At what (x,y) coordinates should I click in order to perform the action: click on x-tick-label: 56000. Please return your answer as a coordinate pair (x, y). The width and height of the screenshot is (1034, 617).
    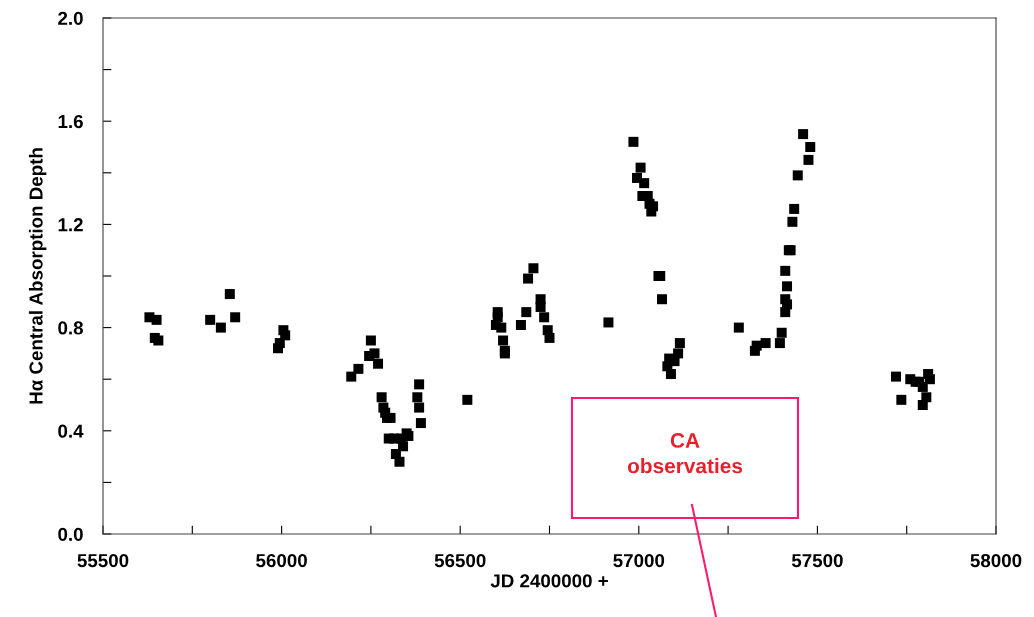
    Looking at the image, I should click on (281, 560).